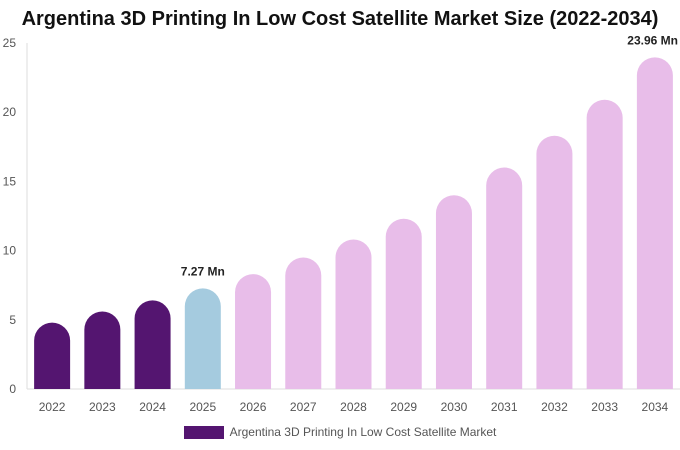  Describe the element at coordinates (554, 262) in the screenshot. I see `bar-2032` at that location.